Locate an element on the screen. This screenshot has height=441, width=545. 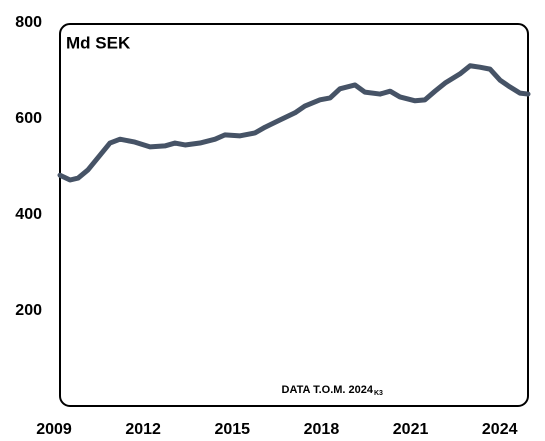
y-tick-label: 800 is located at coordinates (28, 22).